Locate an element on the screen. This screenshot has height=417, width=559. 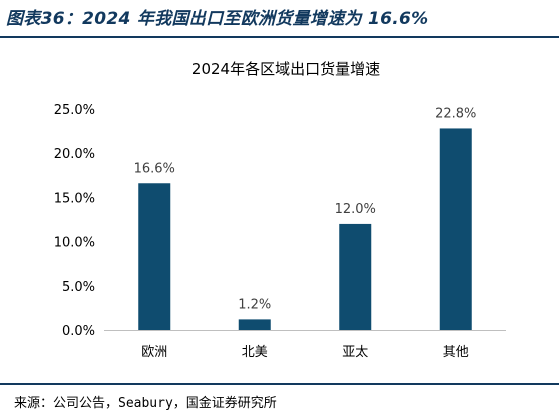
y-axis: 0.0% 5.0% 10.0% 15.0% 20.0% 25.0% is located at coordinates (74, 221).